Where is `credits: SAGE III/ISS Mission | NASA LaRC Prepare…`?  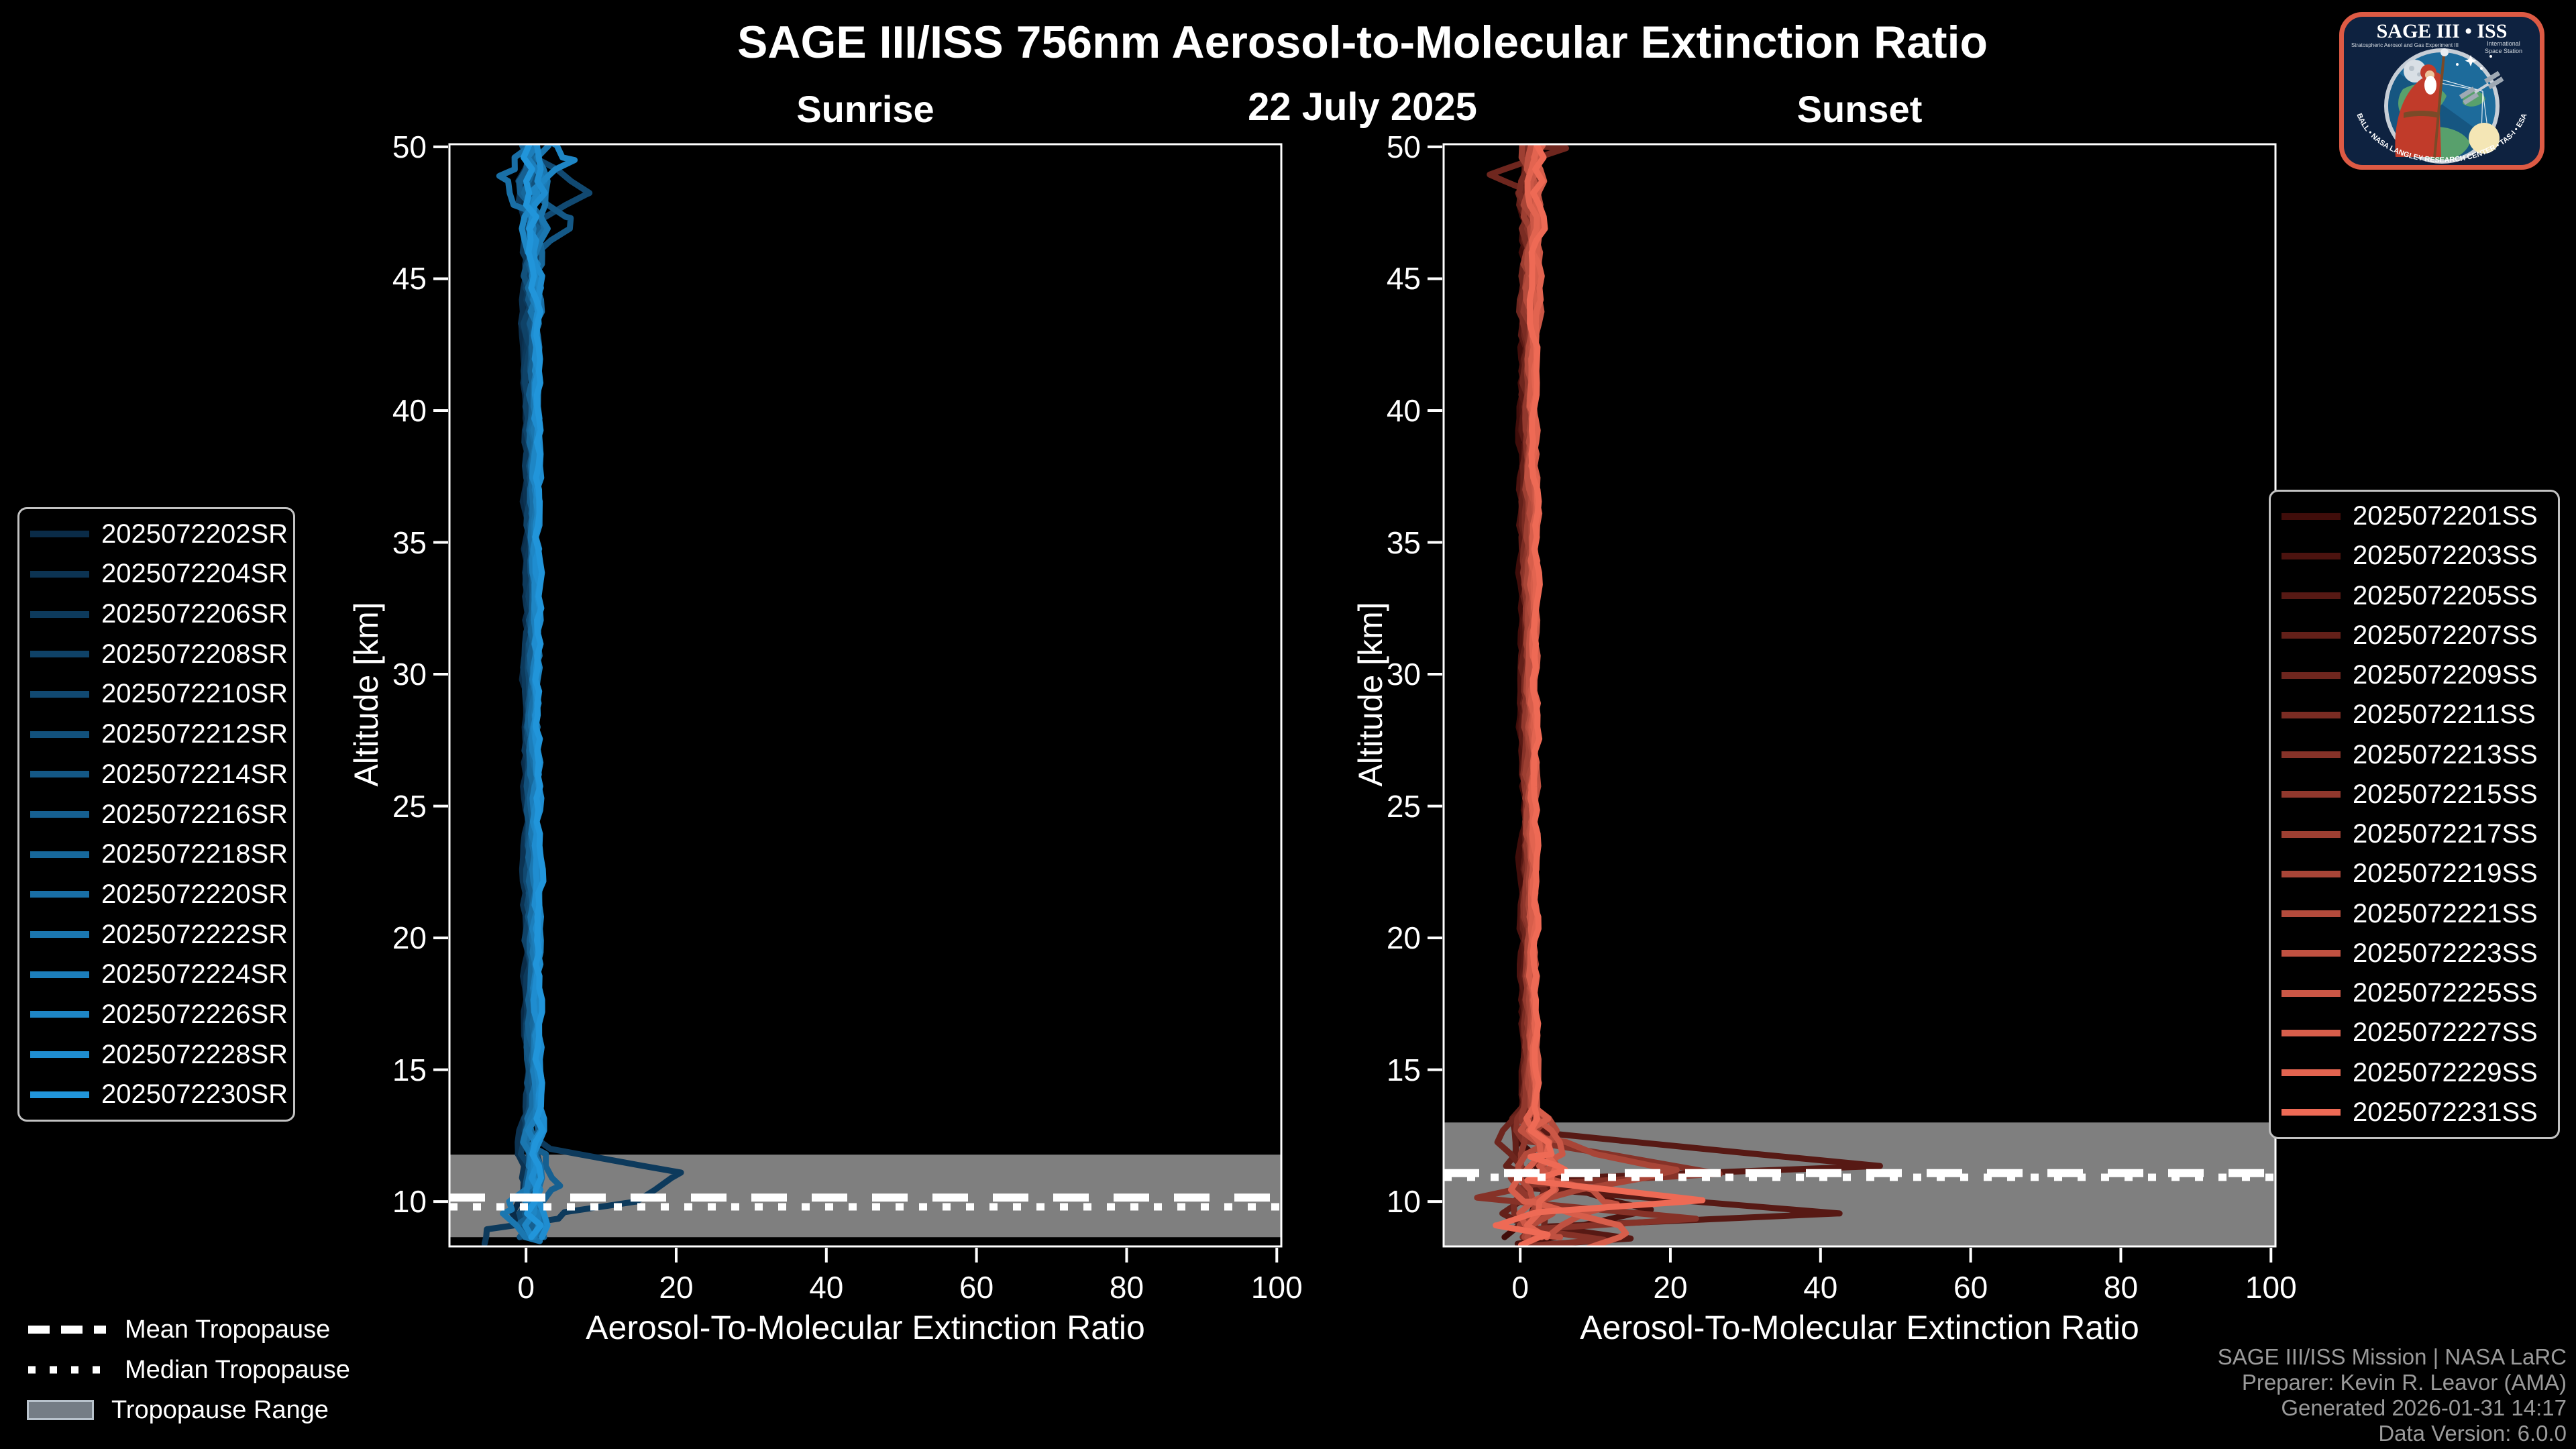 credits: SAGE III/ISS Mission | NASA LaRC Prepare… is located at coordinates (2392, 1395).